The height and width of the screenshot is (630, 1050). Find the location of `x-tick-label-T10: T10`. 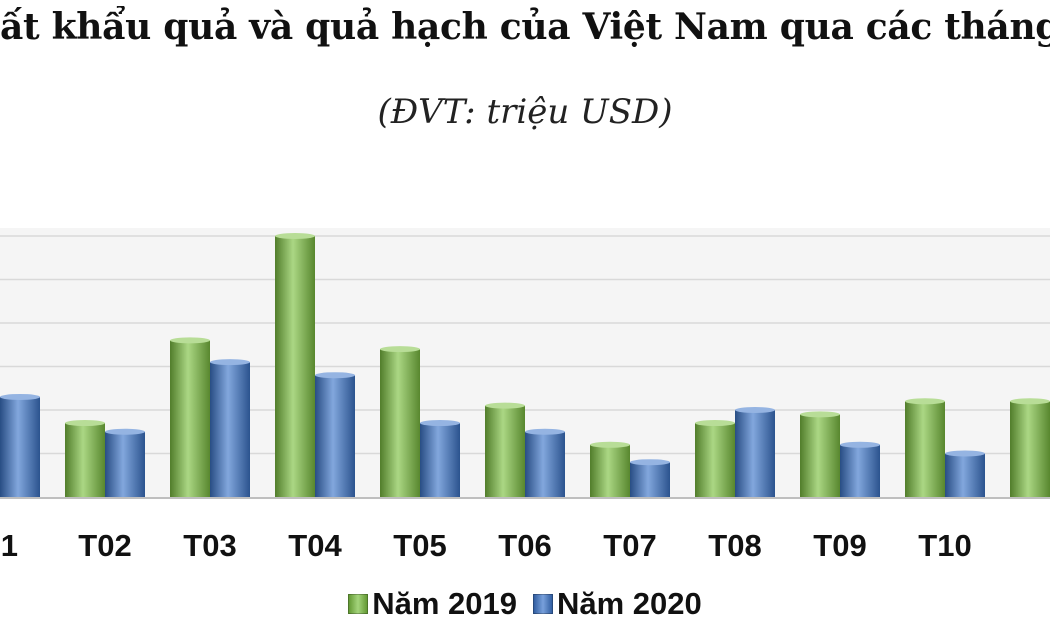

x-tick-label-T10: T10 is located at coordinates (944, 545).